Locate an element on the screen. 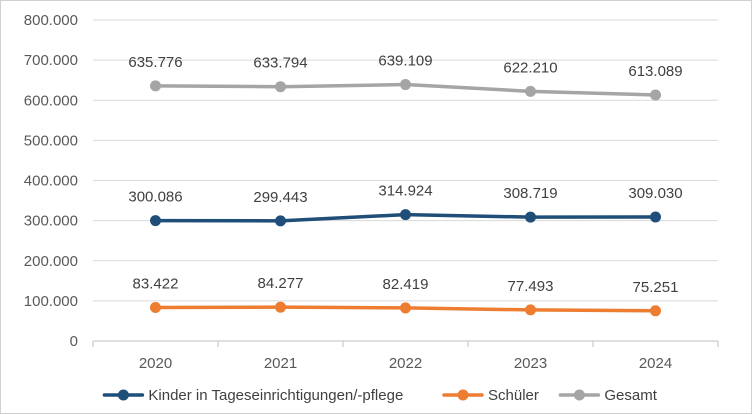  y-tick-label: 300.000 is located at coordinates (51, 221).